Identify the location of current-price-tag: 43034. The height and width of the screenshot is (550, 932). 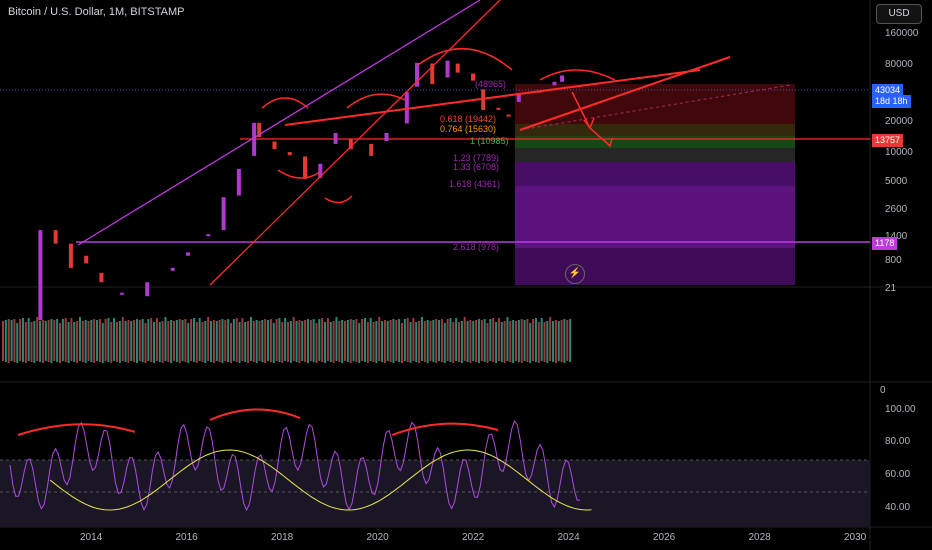
(888, 90).